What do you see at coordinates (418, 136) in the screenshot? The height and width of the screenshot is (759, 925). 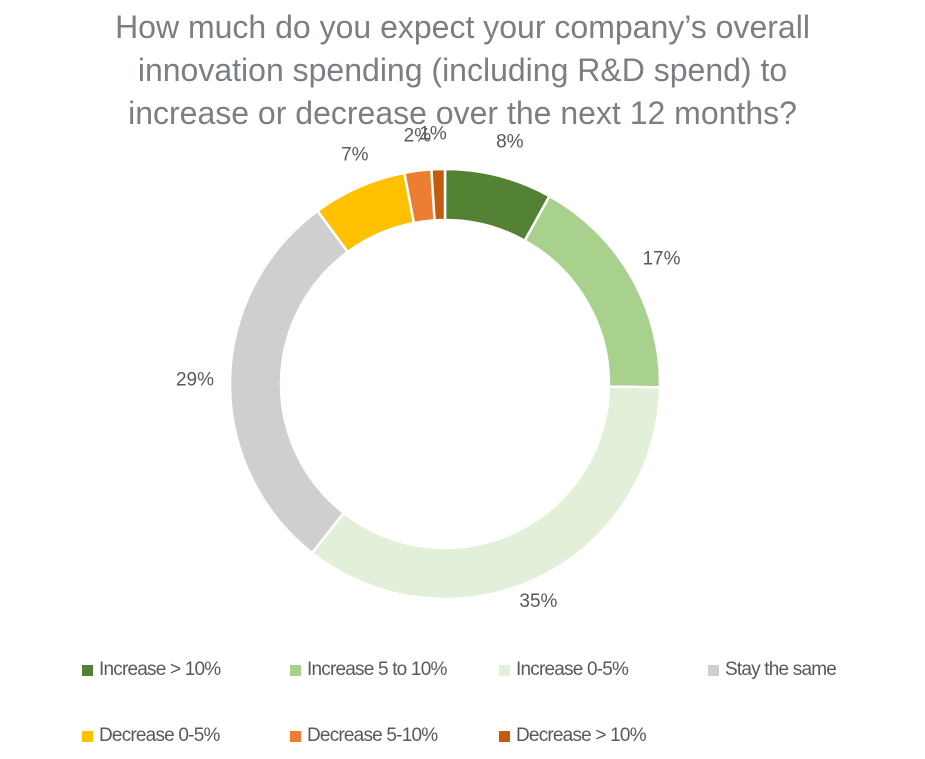 I see `data-label-decrease-5-10: 2%` at bounding box center [418, 136].